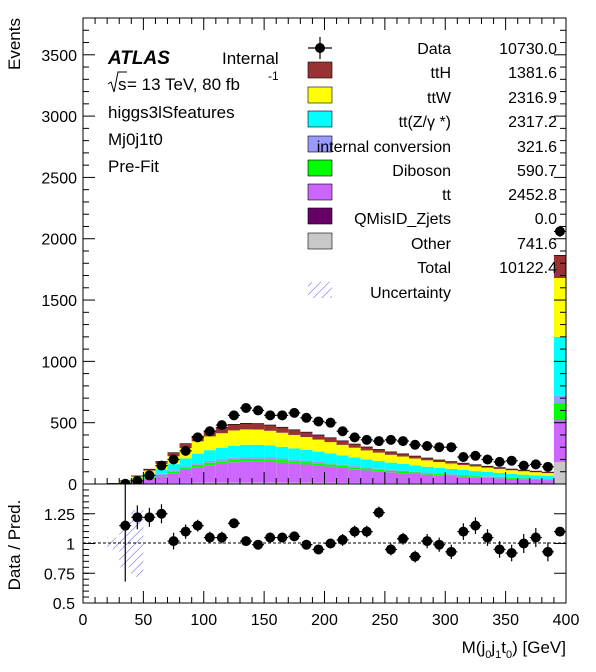 The image size is (596, 672). What do you see at coordinates (432, 120) in the screenshot?
I see `legend-entry: tt(Z/γ *) 2317.2` at bounding box center [432, 120].